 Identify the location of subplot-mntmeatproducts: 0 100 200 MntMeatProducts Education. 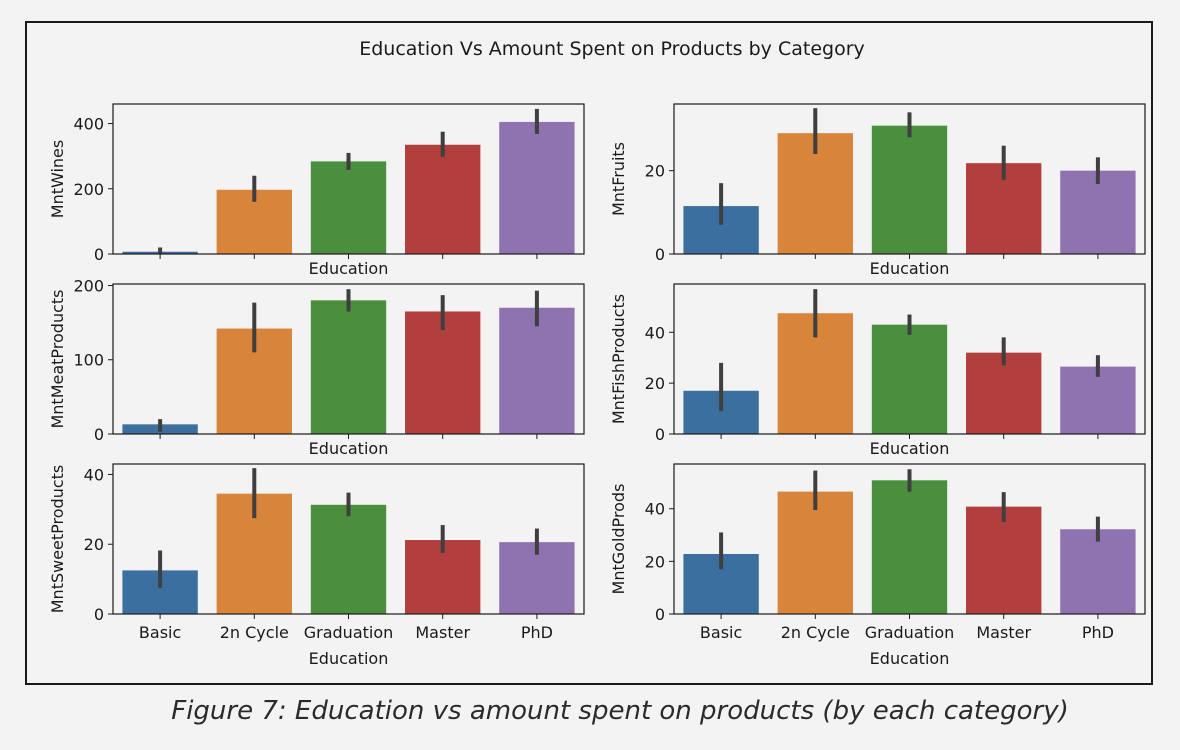
(316, 367).